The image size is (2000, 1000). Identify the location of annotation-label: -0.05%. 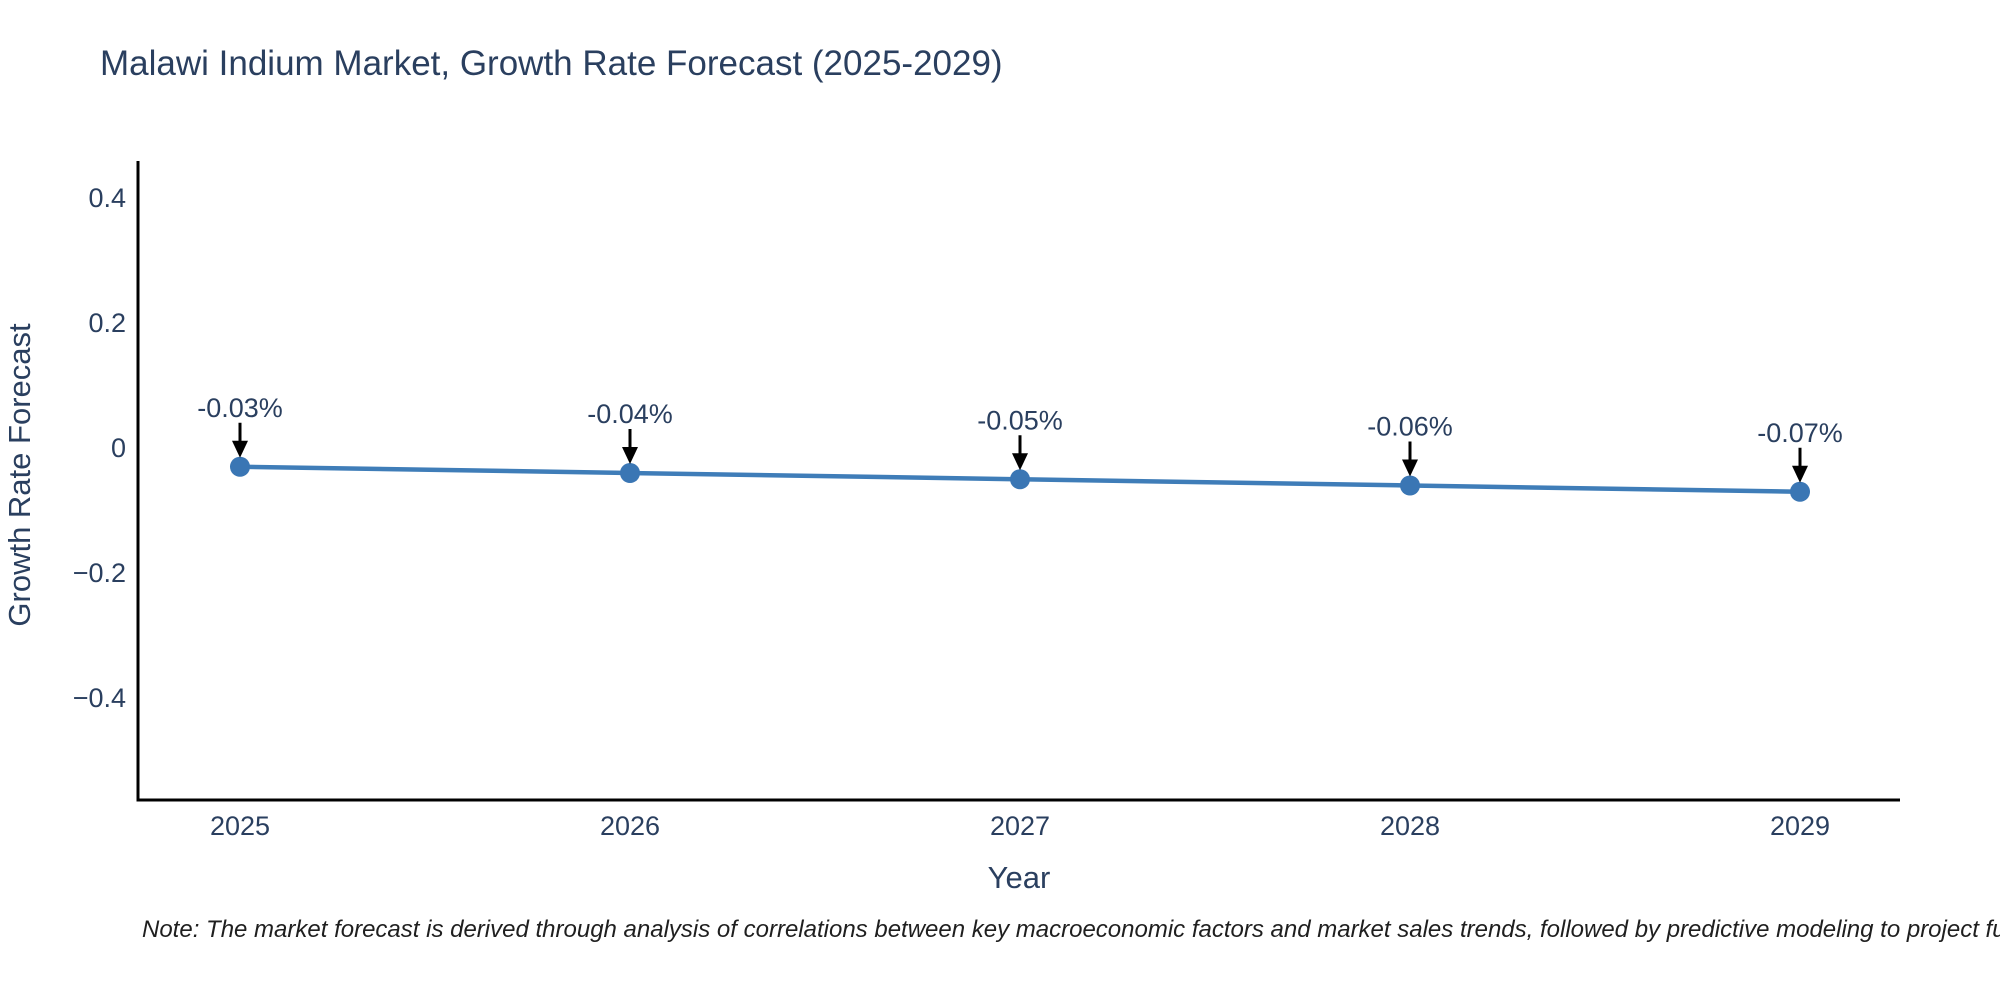
(1020, 420).